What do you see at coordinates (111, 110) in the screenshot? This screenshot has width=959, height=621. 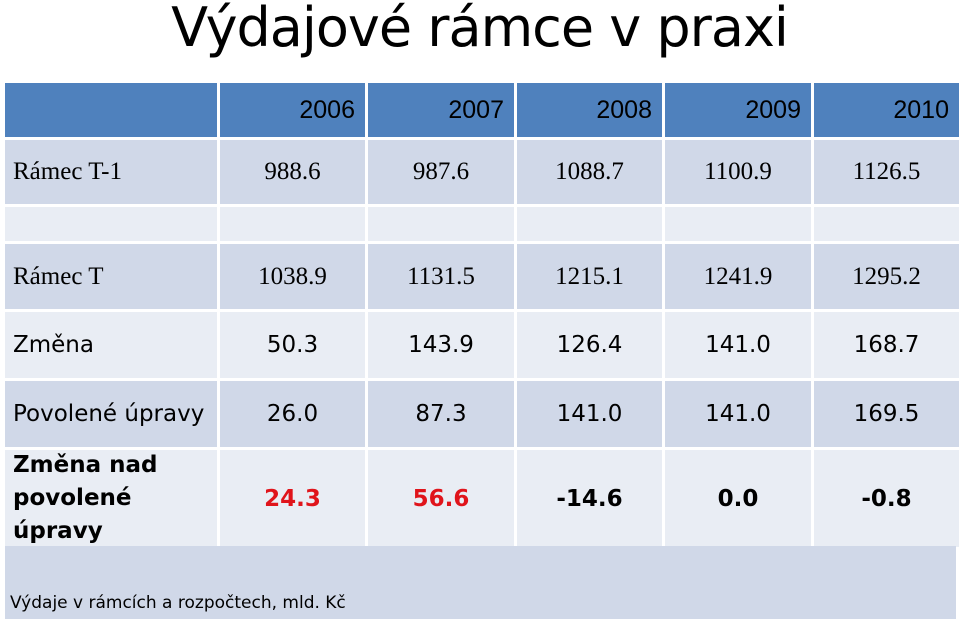 I see `header-corner` at bounding box center [111, 110].